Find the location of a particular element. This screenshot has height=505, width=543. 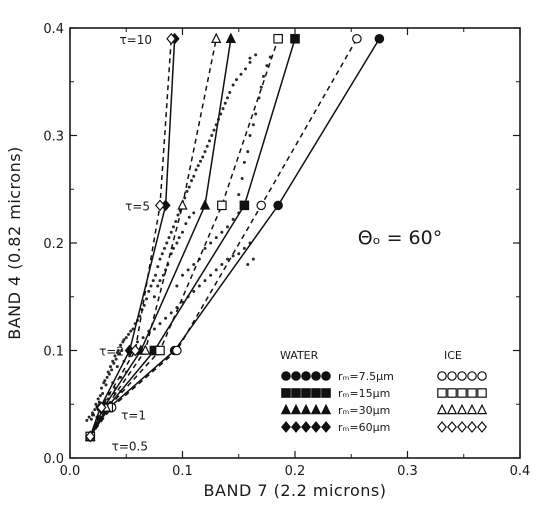

legend-ice-circle-marker is located at coordinates (462, 376).